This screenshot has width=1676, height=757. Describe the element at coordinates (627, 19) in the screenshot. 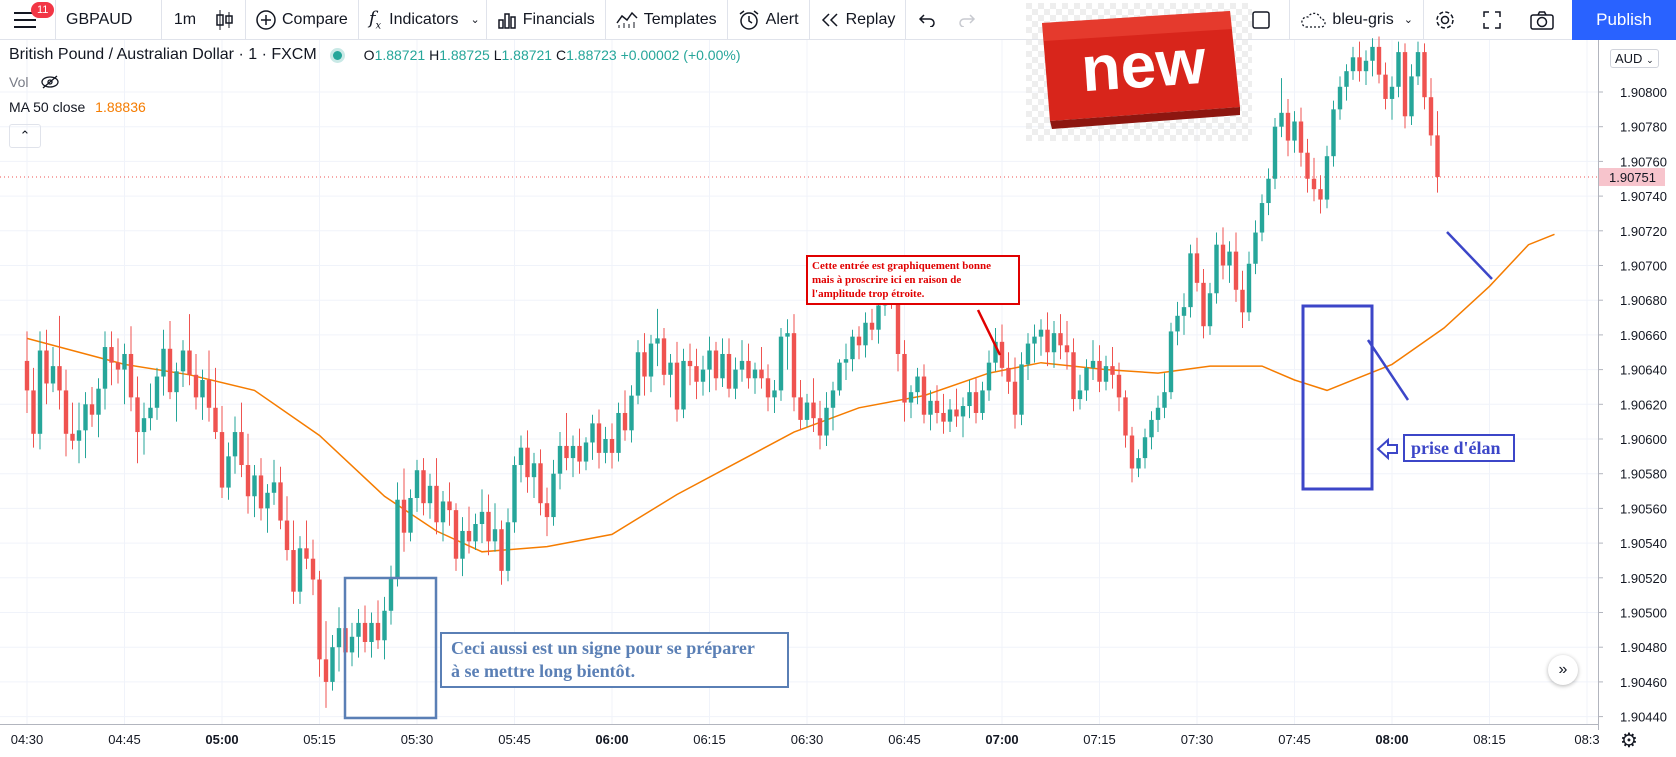

I see `templates-icon` at that location.